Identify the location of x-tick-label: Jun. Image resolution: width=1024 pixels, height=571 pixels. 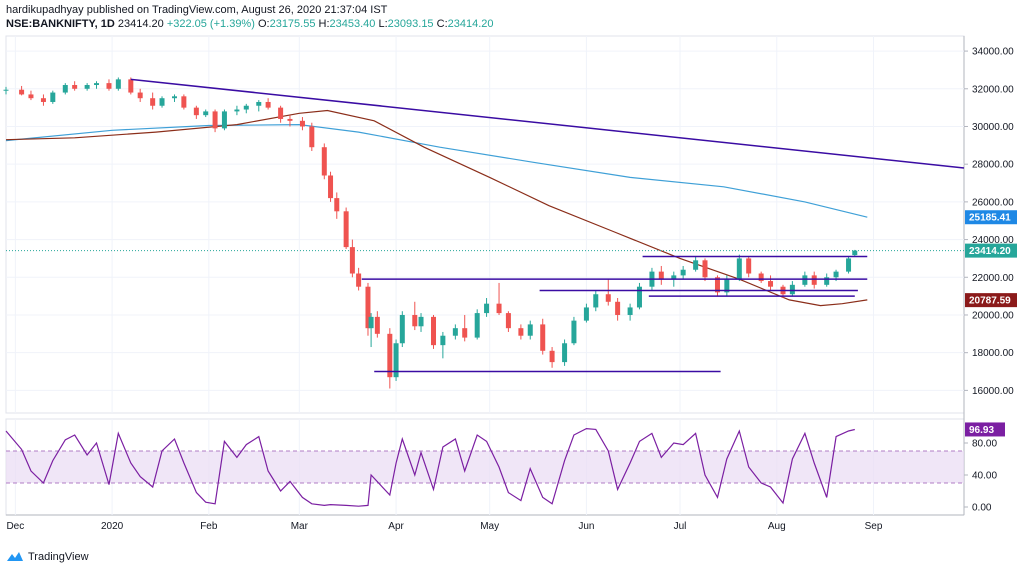
(586, 526).